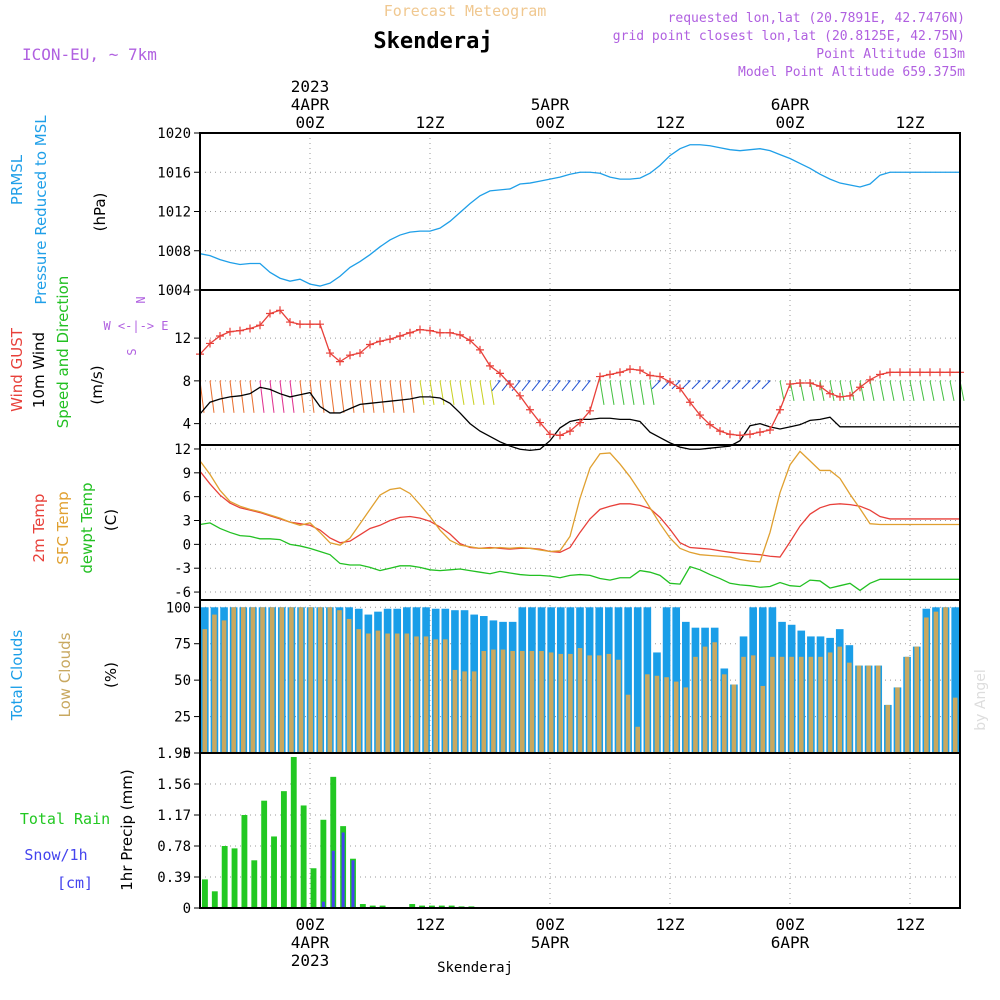  I want to click on panel-frame, so click(580, 830).